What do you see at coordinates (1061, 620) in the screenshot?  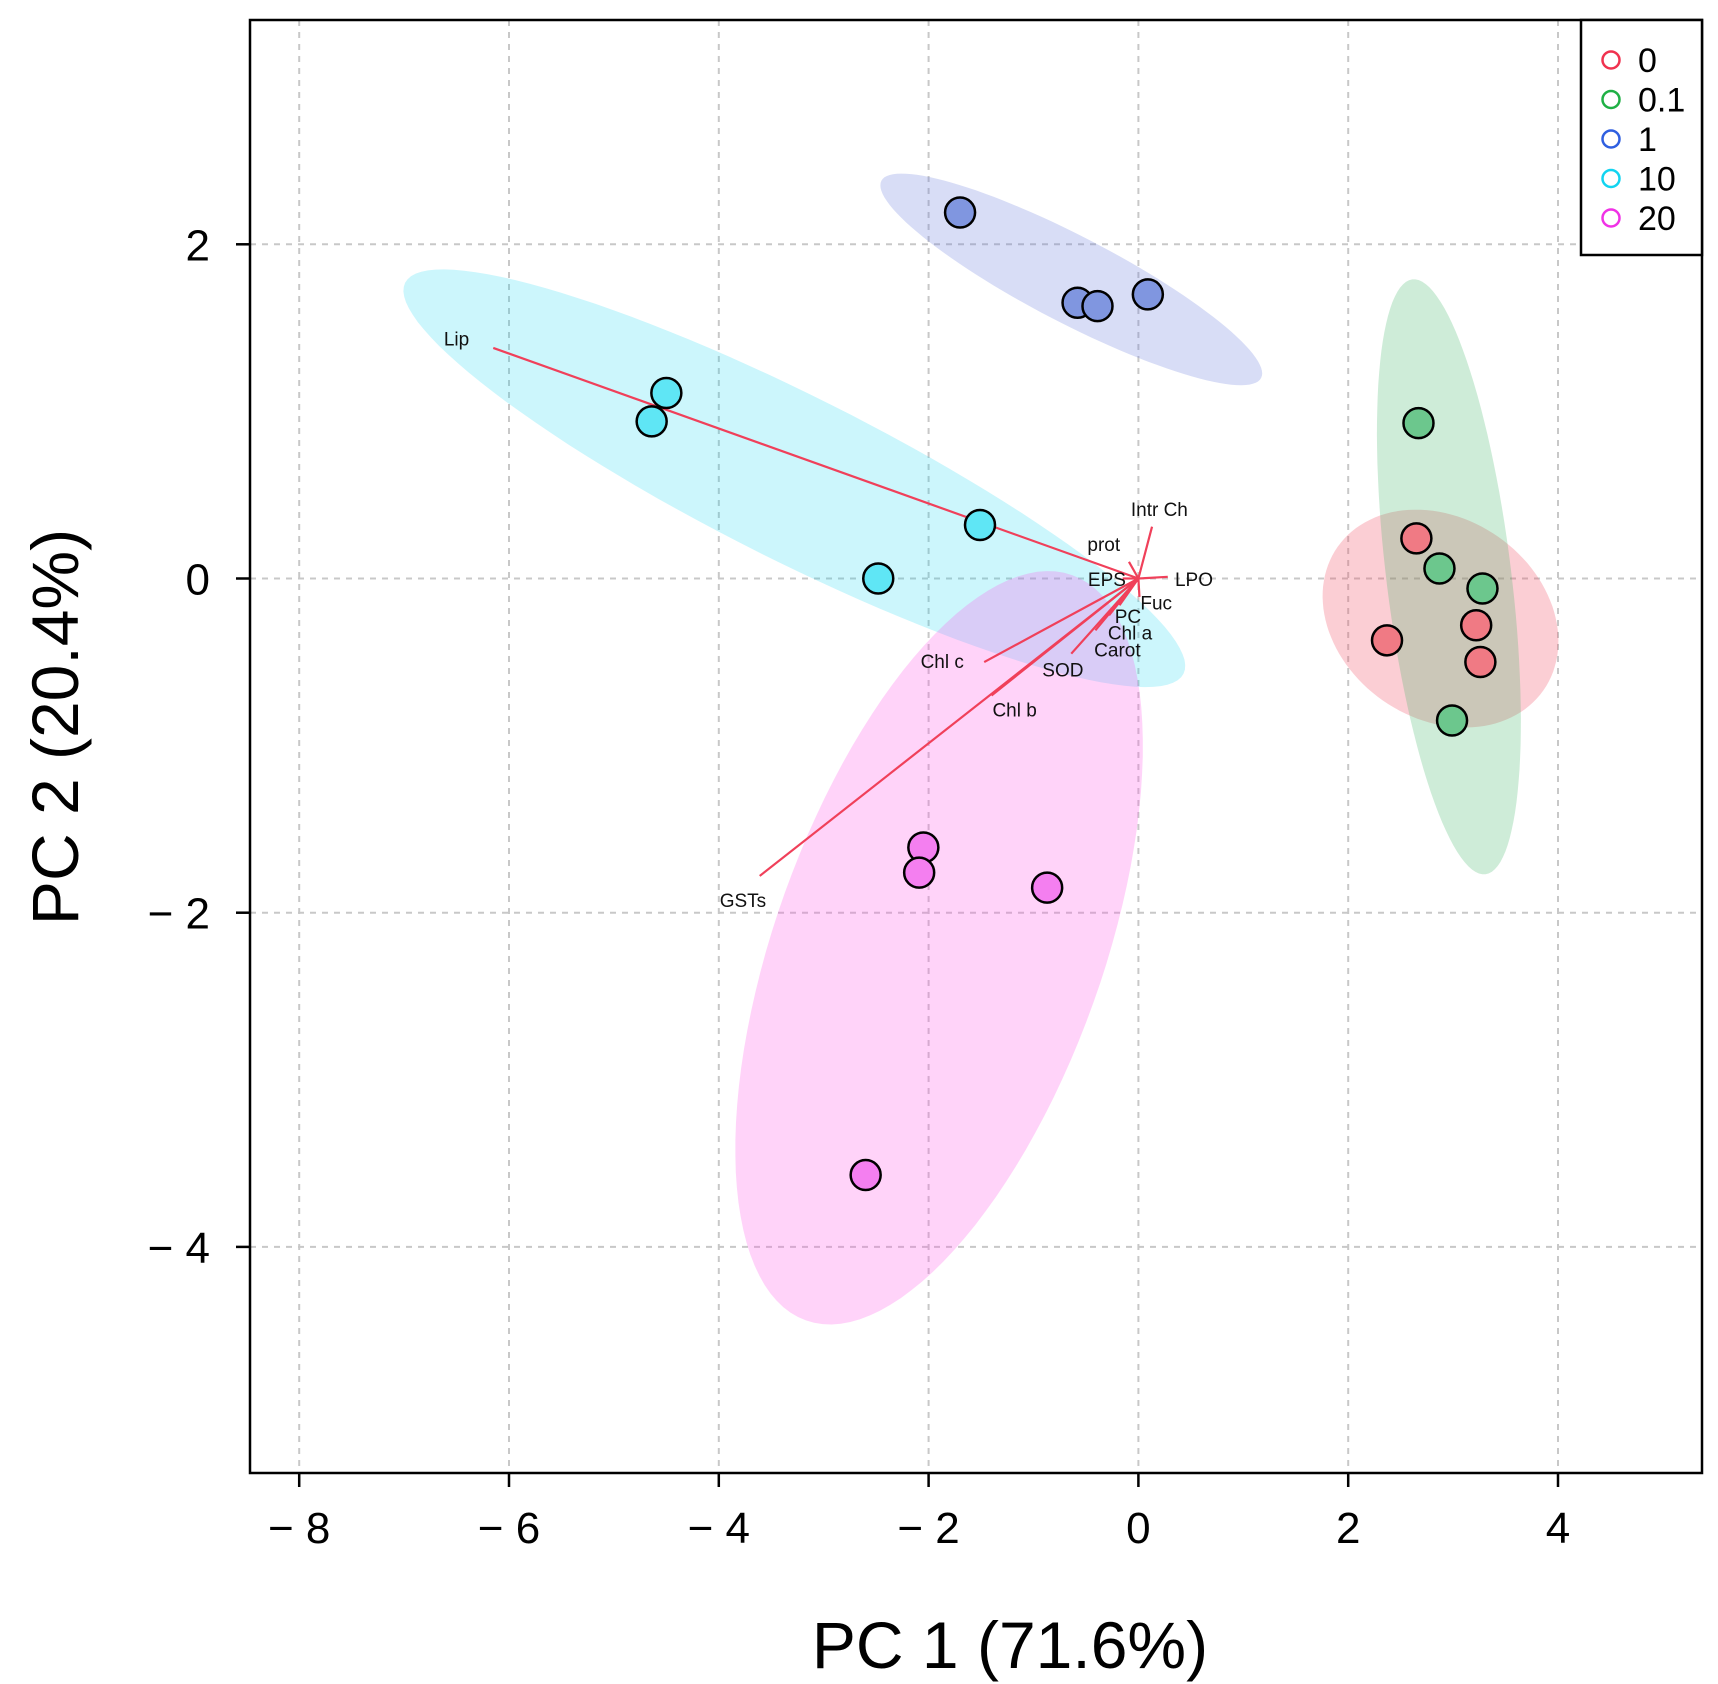 I see `loading-arrow-chl-c` at bounding box center [1061, 620].